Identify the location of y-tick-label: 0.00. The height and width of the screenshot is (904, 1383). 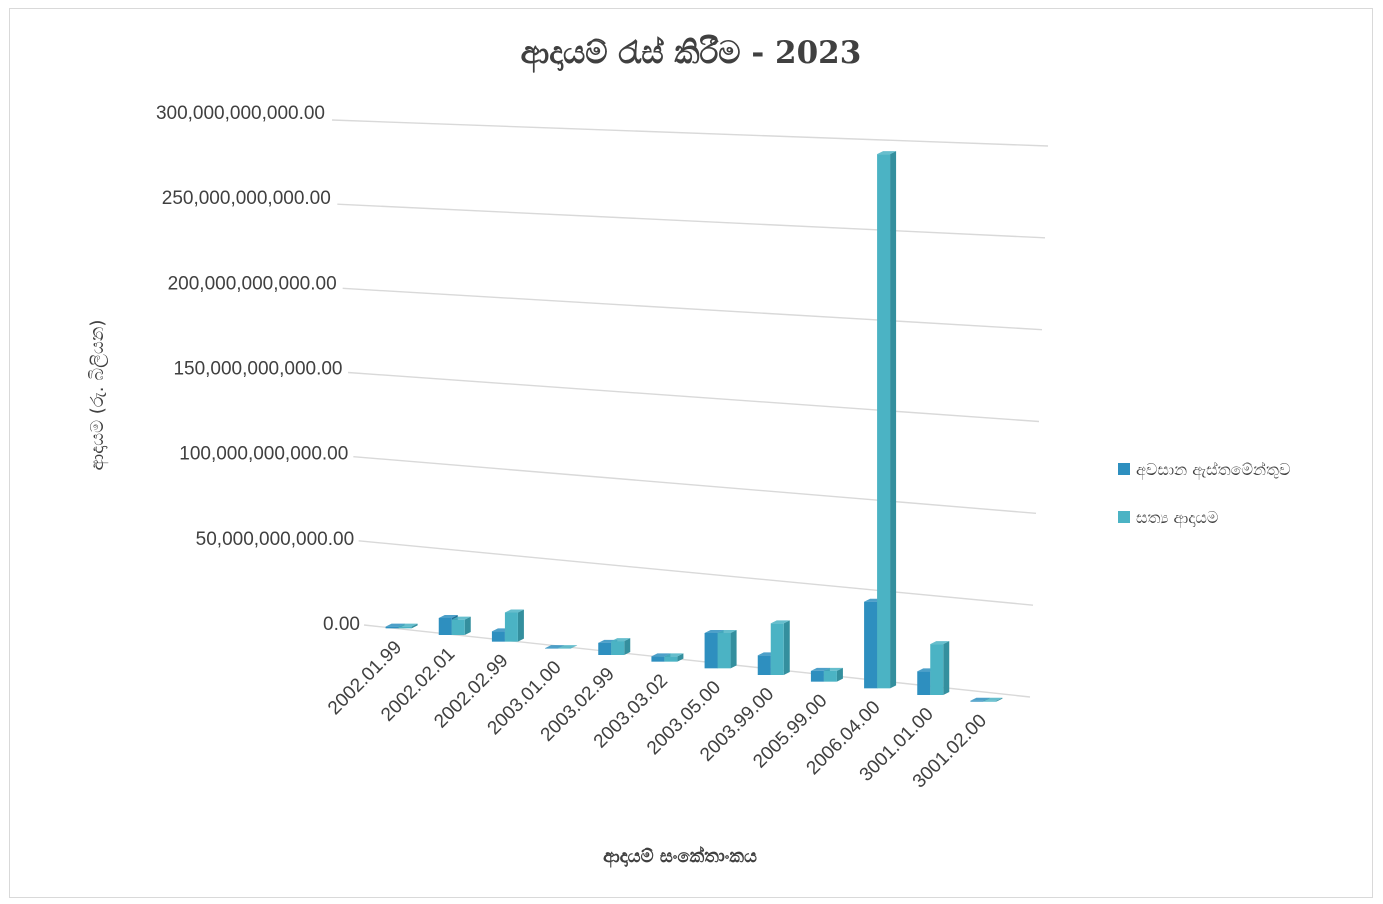
(341, 624).